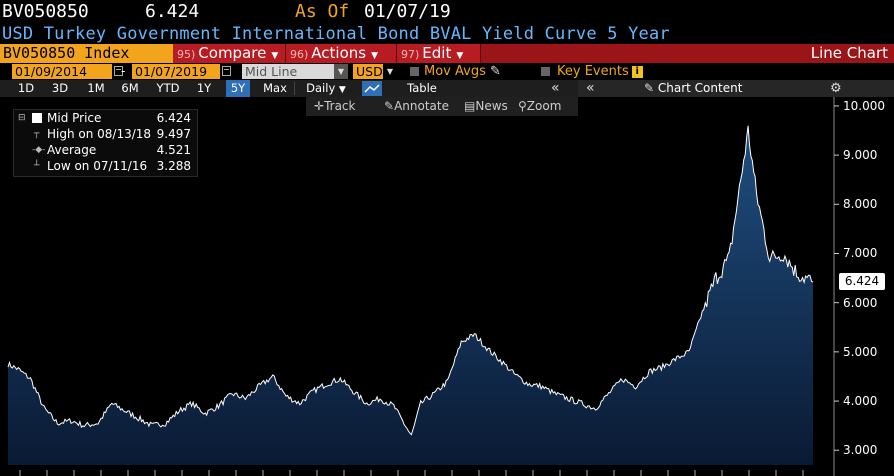  What do you see at coordinates (439, 53) in the screenshot?
I see `edit-button: 97) Edit ▼` at bounding box center [439, 53].